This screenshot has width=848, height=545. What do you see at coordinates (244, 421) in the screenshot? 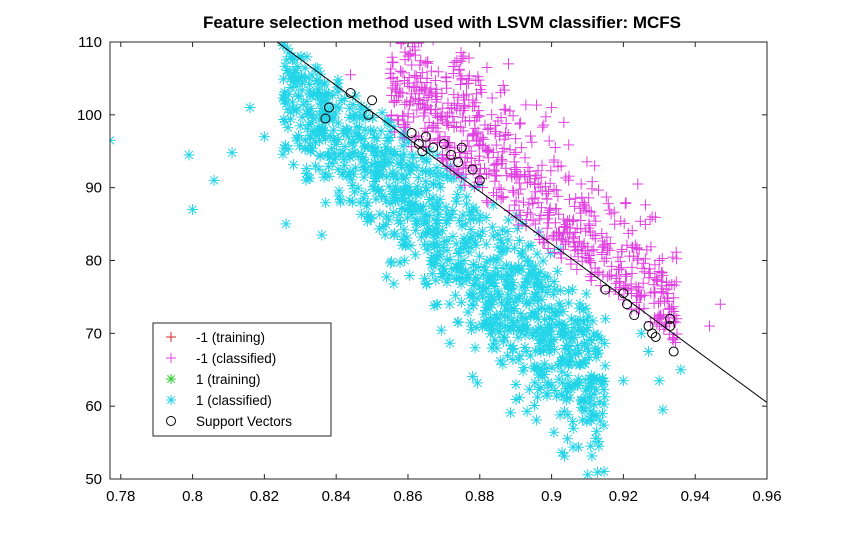
I see `legend-label: Support Vectors` at bounding box center [244, 421].